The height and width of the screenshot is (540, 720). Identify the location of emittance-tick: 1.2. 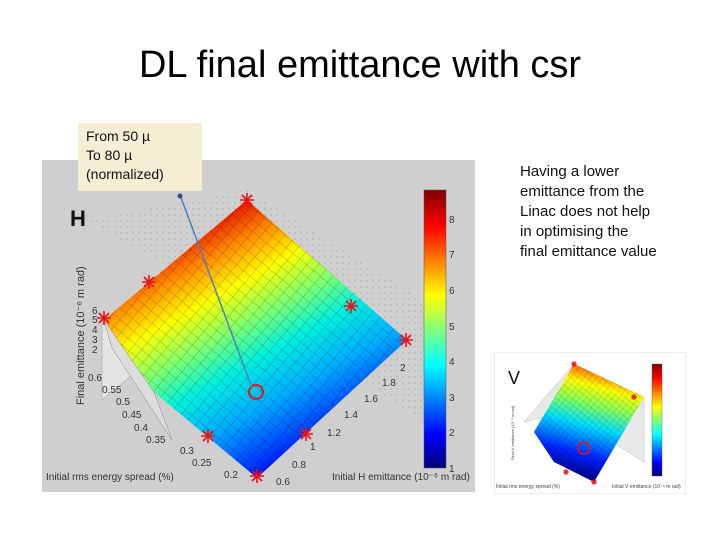
(334, 433).